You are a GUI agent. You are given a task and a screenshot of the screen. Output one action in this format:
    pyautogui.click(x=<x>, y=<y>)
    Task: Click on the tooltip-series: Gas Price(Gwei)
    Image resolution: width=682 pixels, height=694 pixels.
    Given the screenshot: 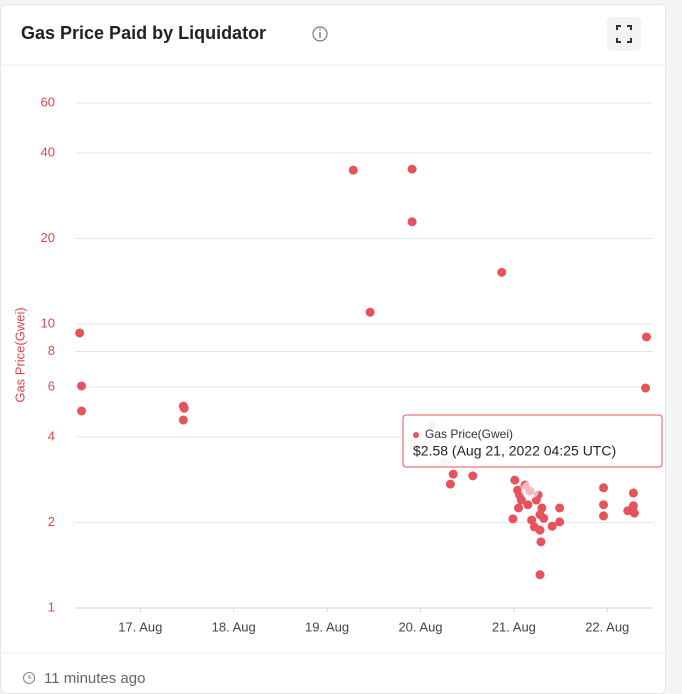 What is the action you would take?
    pyautogui.click(x=469, y=434)
    